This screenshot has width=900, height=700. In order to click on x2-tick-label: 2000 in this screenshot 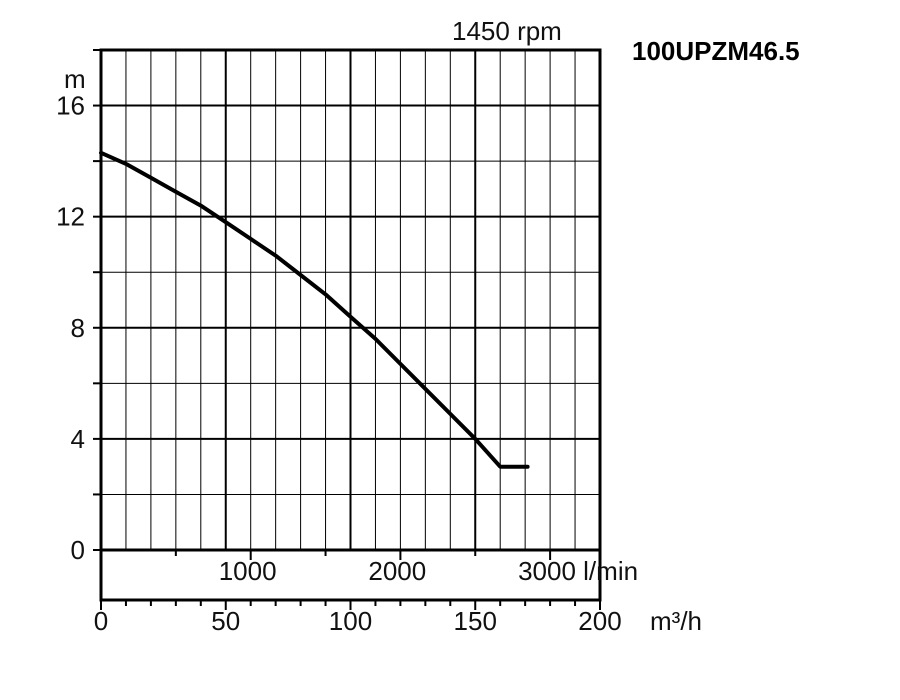, I will do `click(397, 571)`.